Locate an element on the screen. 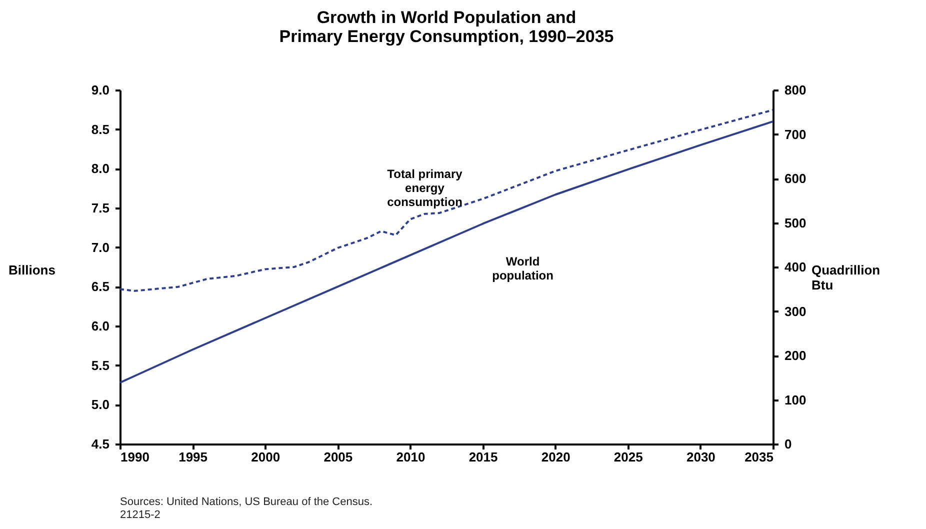 The height and width of the screenshot is (529, 926). y-tick-label: 8.0 is located at coordinates (100, 168).